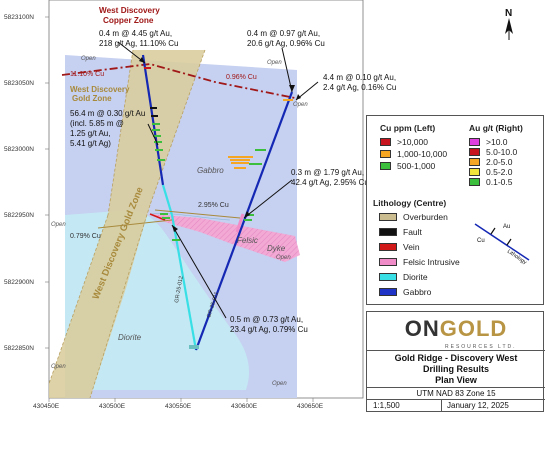 The width and height of the screenshot is (550, 453). Describe the element at coordinates (269, 329) in the screenshot. I see `callout-text: 23.4 g/t Ag, 0.79% Cu` at that location.